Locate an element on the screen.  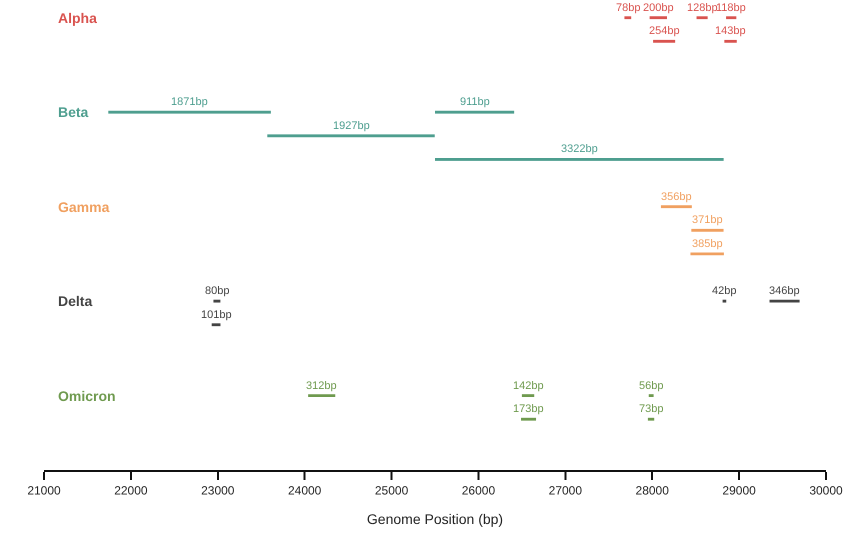
x-axis-title: Genome Position (bp) is located at coordinates (435, 519).